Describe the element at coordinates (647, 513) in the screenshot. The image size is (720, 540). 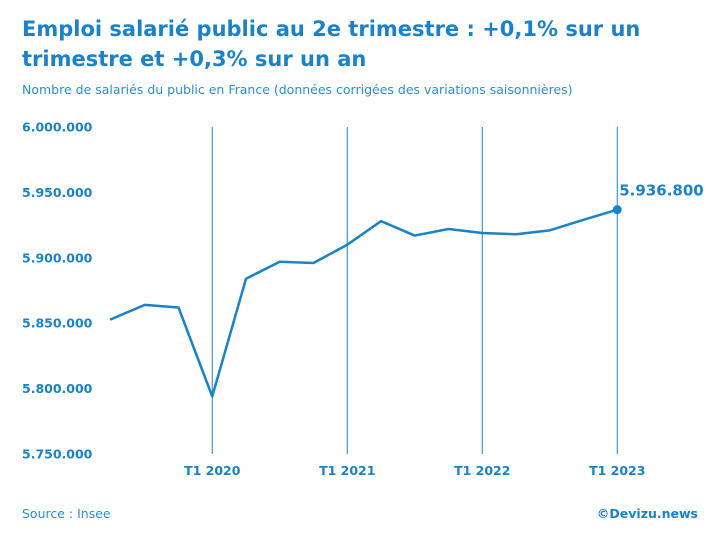
I see `credit-note: ©Devizu.news` at that location.